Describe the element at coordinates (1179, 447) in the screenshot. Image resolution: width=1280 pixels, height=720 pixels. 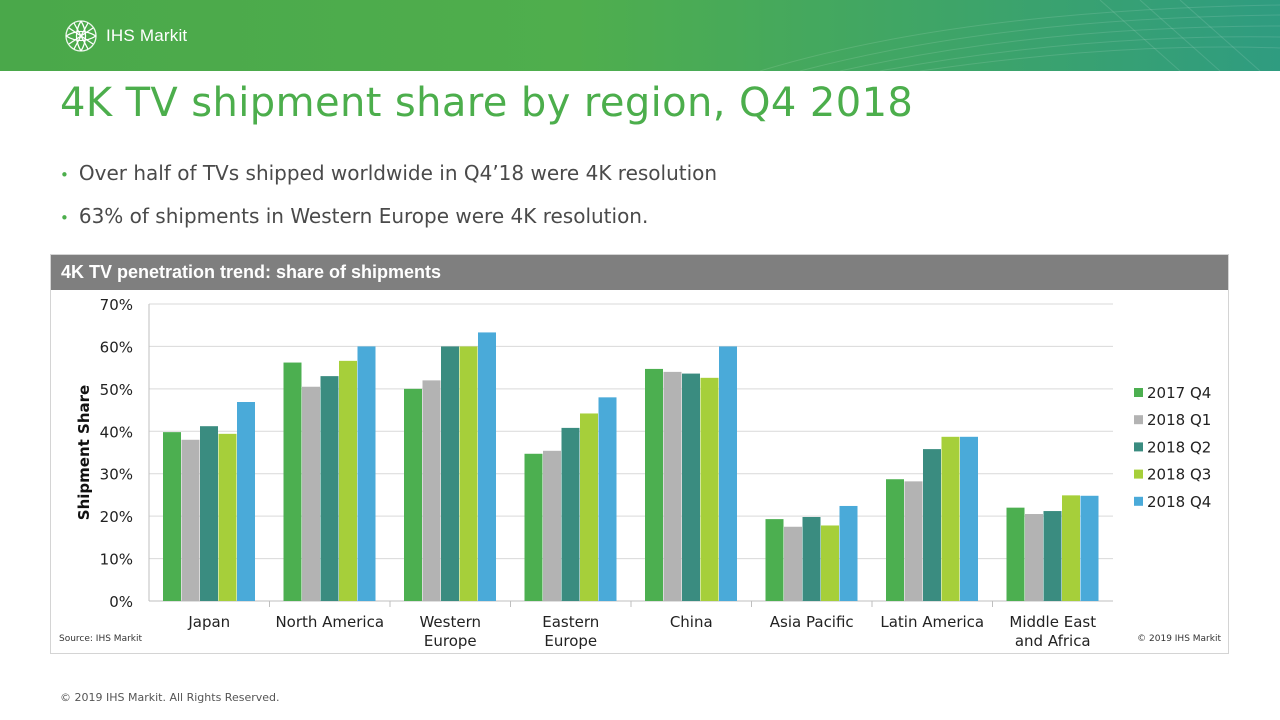
I see `legend-label: 2018 Q2` at that location.